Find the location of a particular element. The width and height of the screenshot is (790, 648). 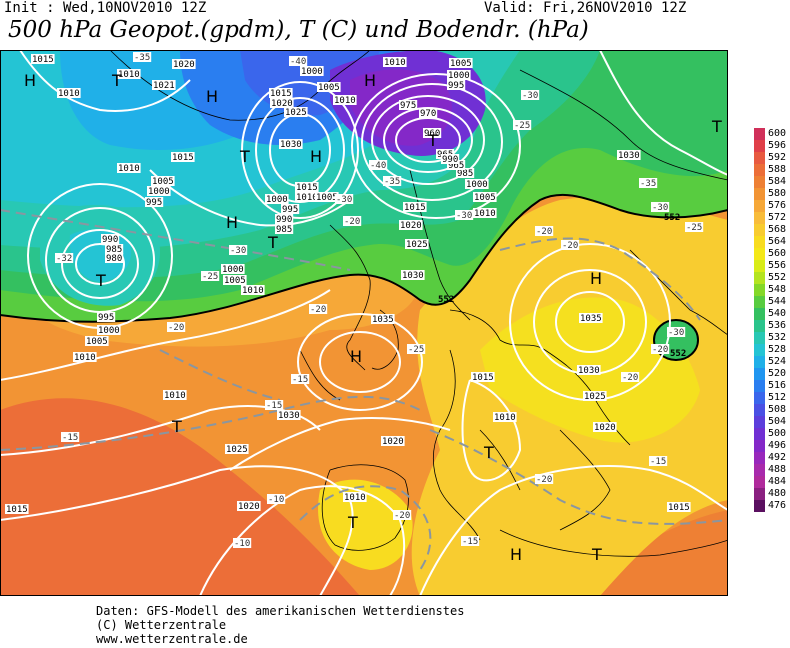

svg-text: 990 is located at coordinates (450, 160).